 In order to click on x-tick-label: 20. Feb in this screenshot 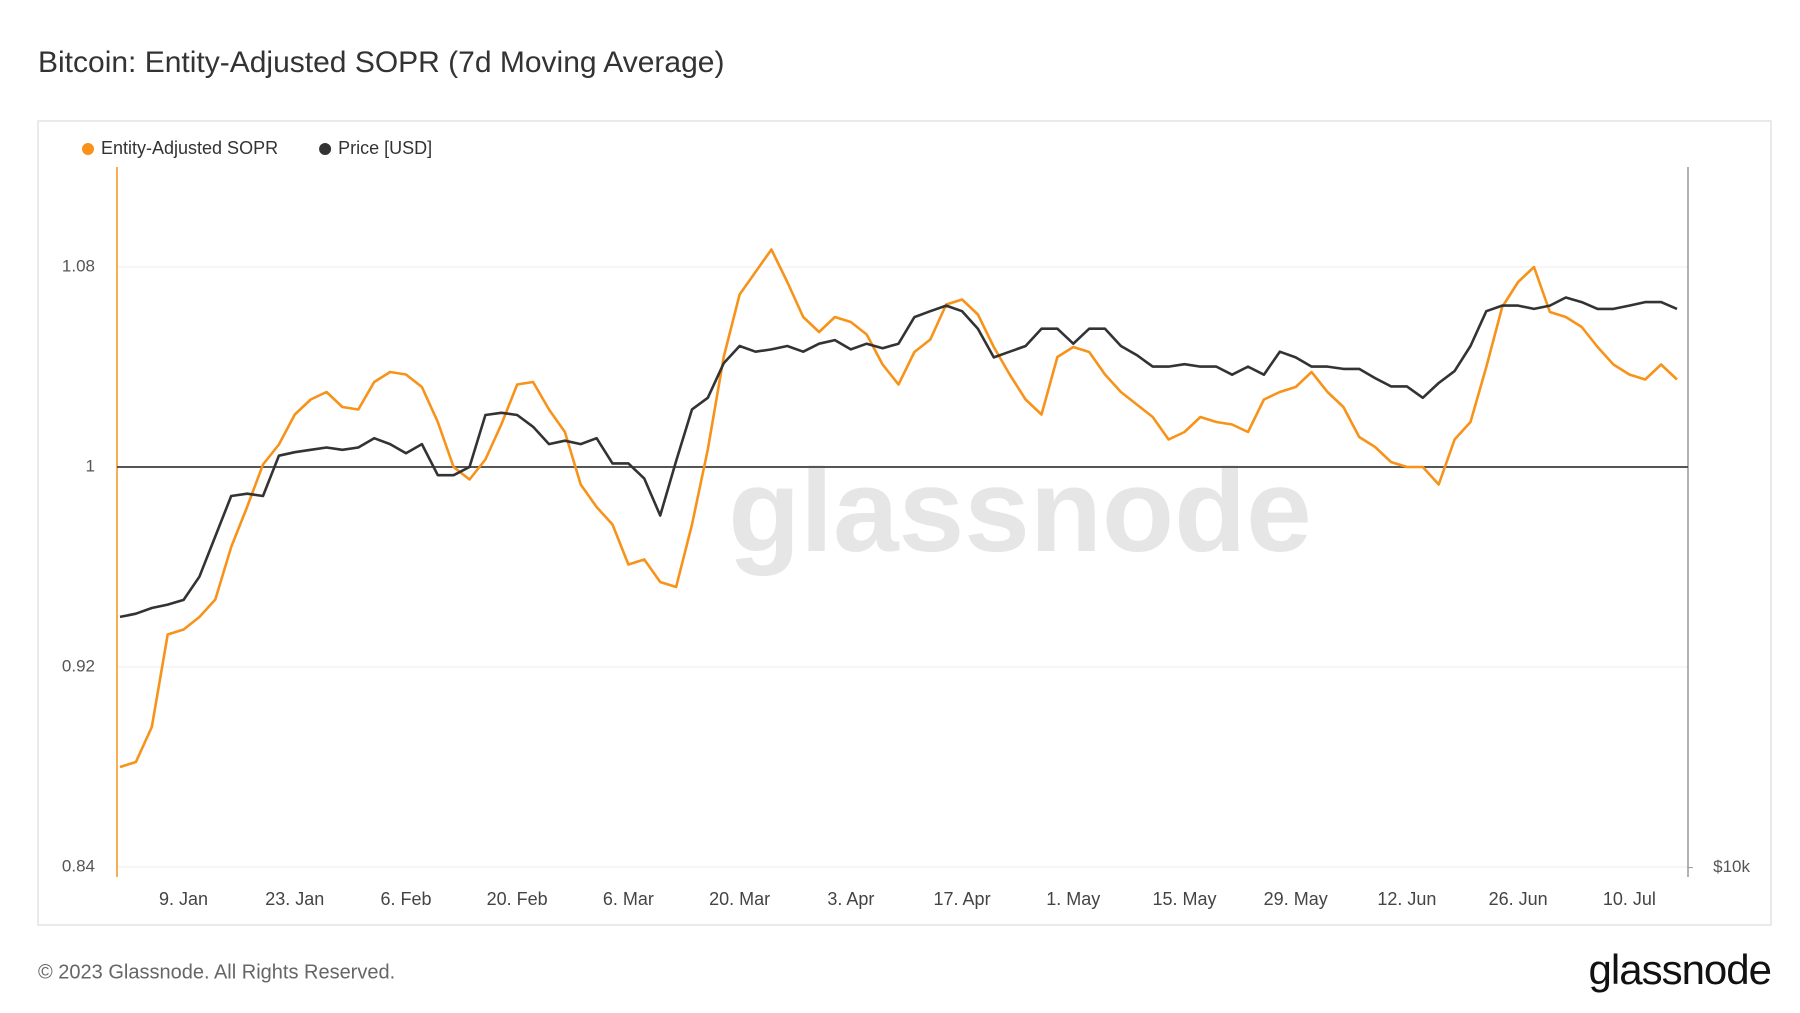, I will do `click(517, 899)`.